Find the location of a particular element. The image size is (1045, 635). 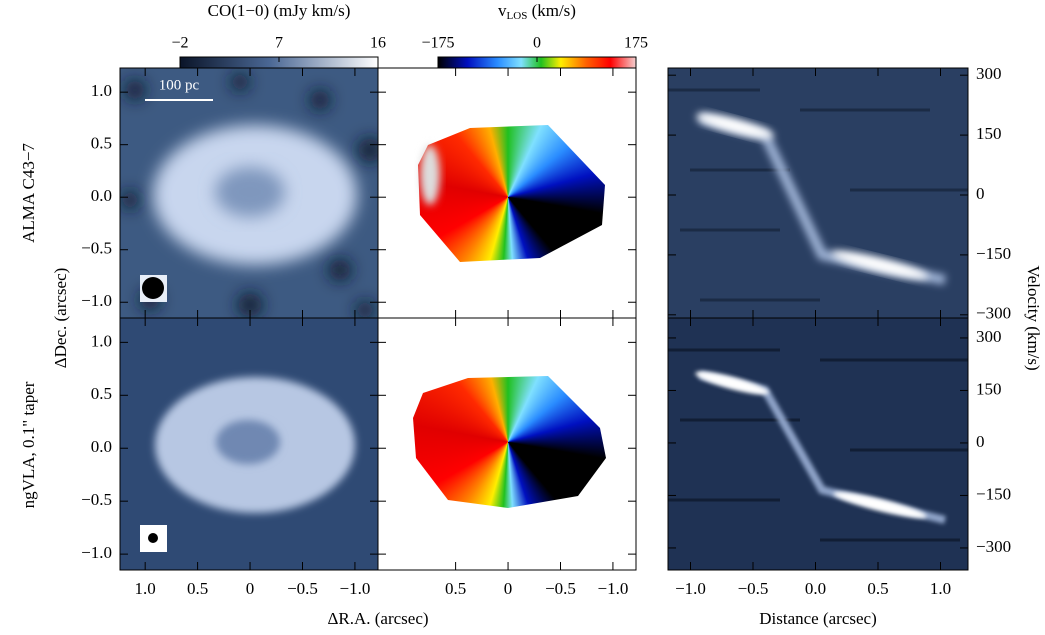

row-label: ngVLA, 0.1" taper is located at coordinates (28, 444).